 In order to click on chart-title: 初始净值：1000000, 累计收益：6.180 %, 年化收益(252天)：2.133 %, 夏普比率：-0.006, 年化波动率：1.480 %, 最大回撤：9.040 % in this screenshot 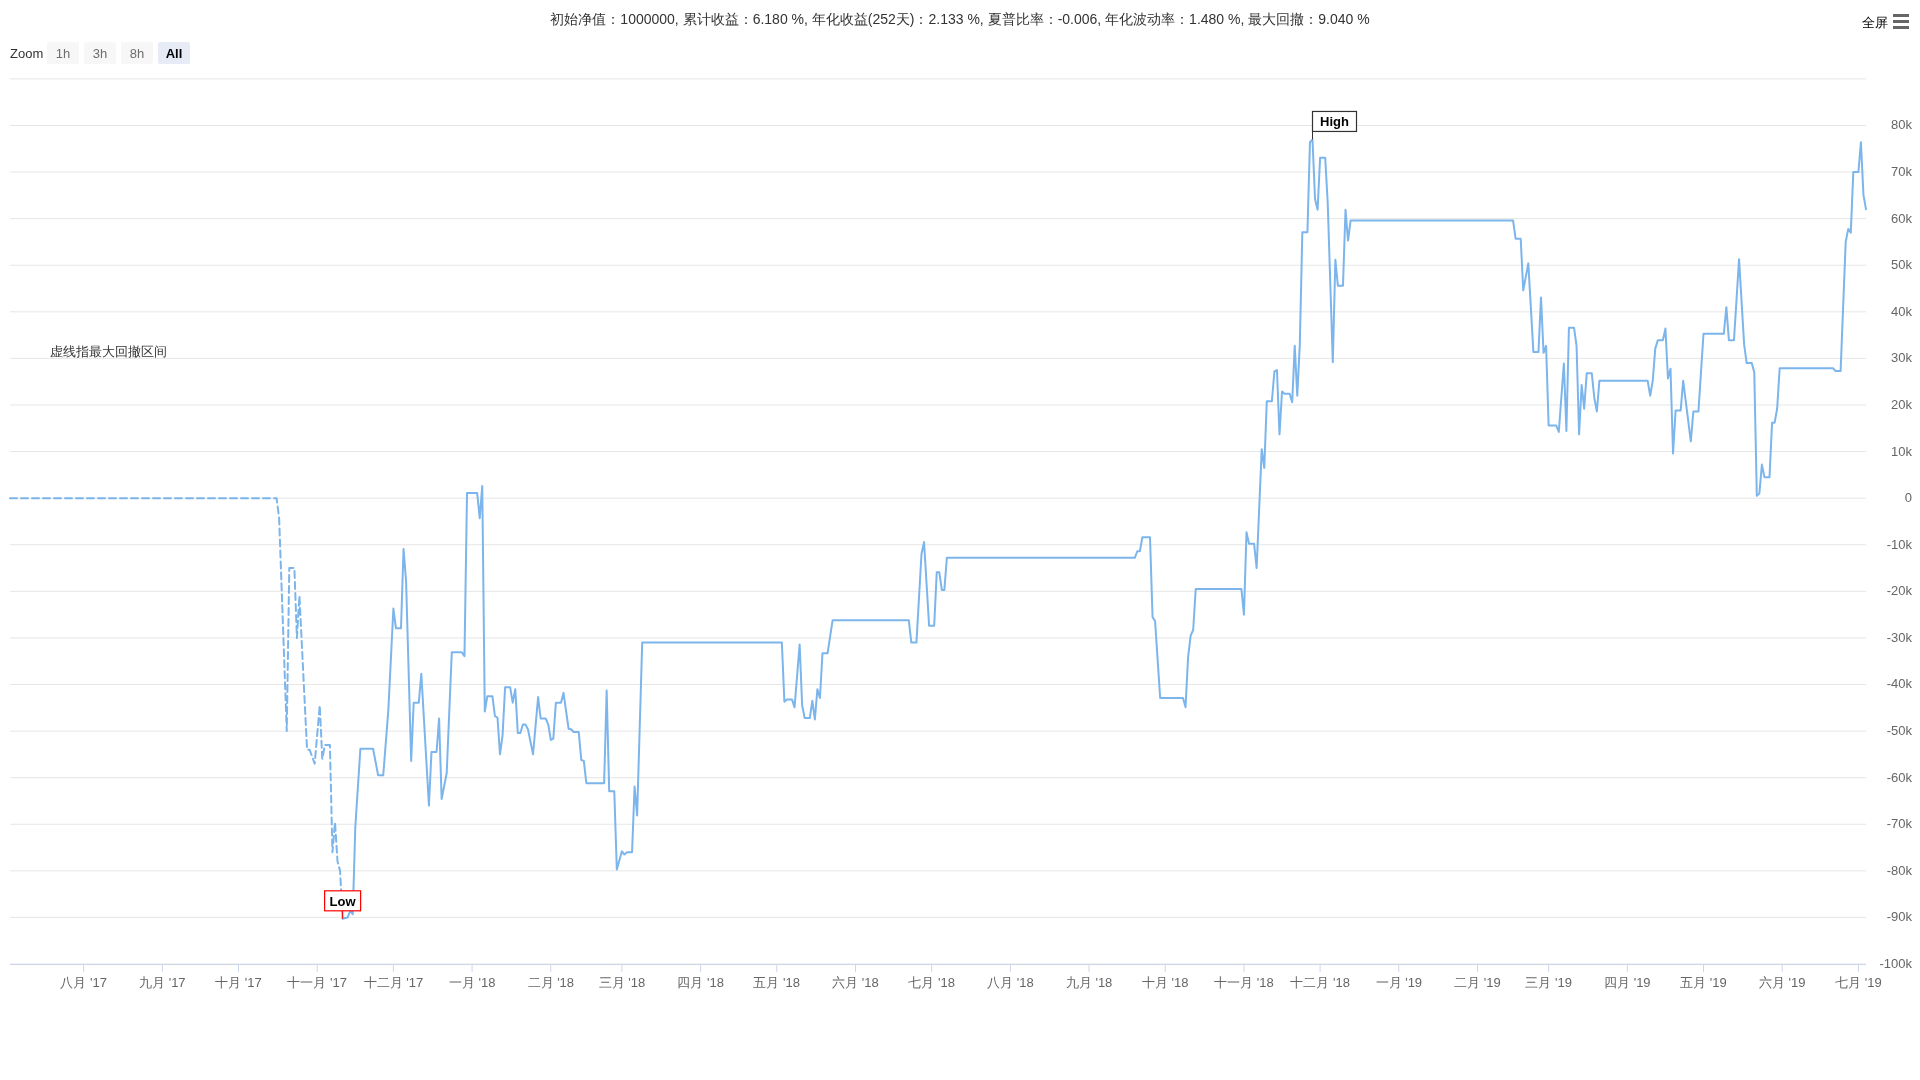, I will do `click(960, 19)`.